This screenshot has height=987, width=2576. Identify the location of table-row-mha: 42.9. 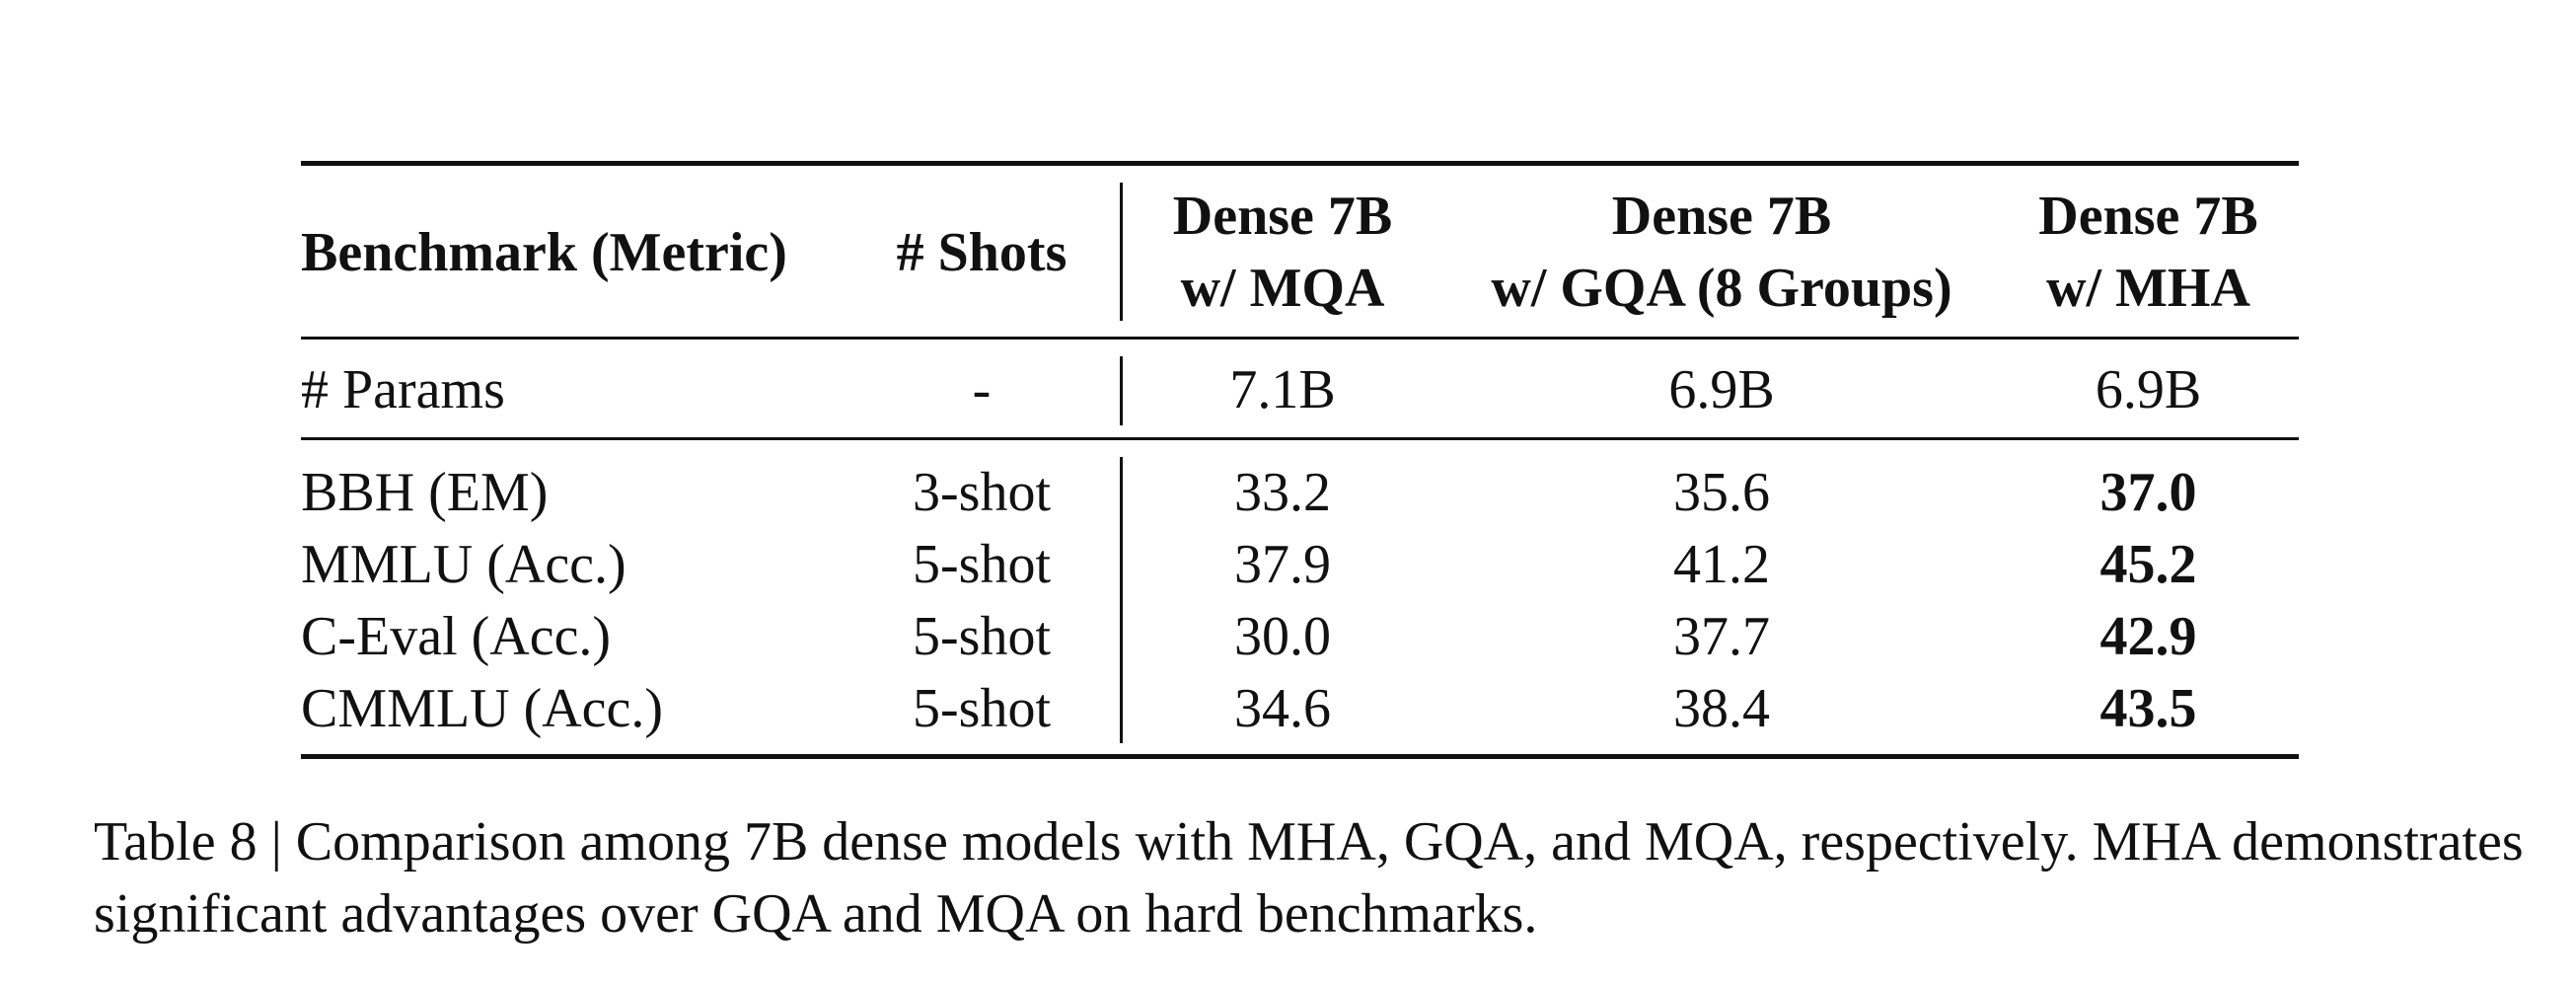
(2148, 636).